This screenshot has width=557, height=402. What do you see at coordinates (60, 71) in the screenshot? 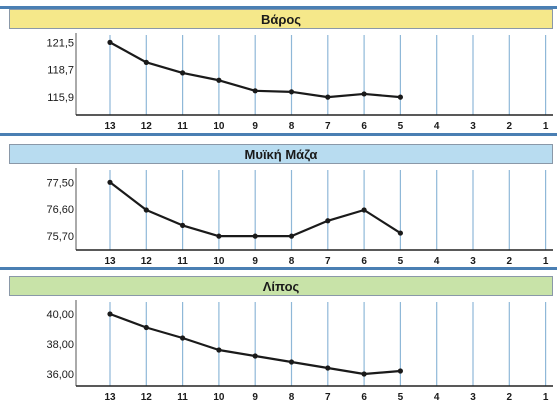
I see `y-tick-label: 118,7` at bounding box center [60, 71].